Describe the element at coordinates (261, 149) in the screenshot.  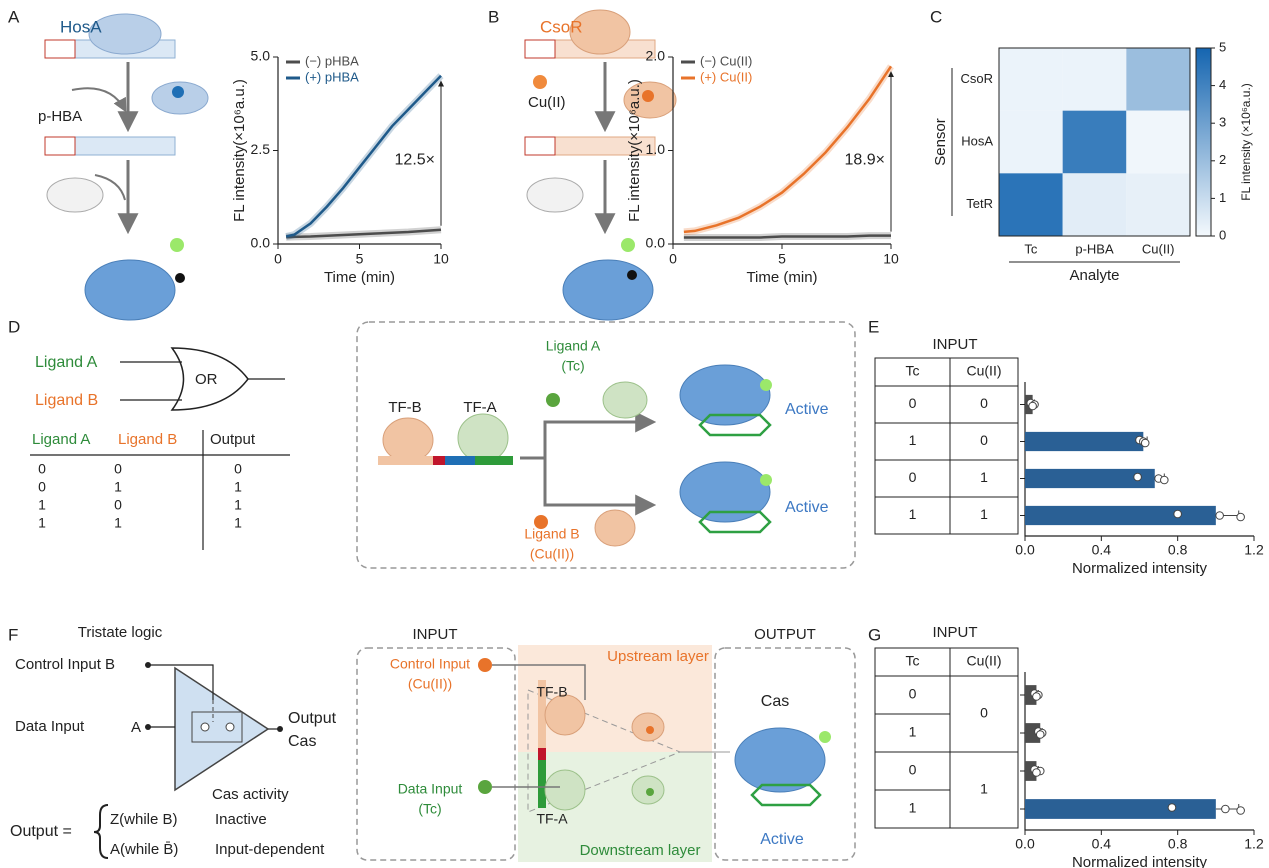
I see `y-tick-label: 2.5` at that location.